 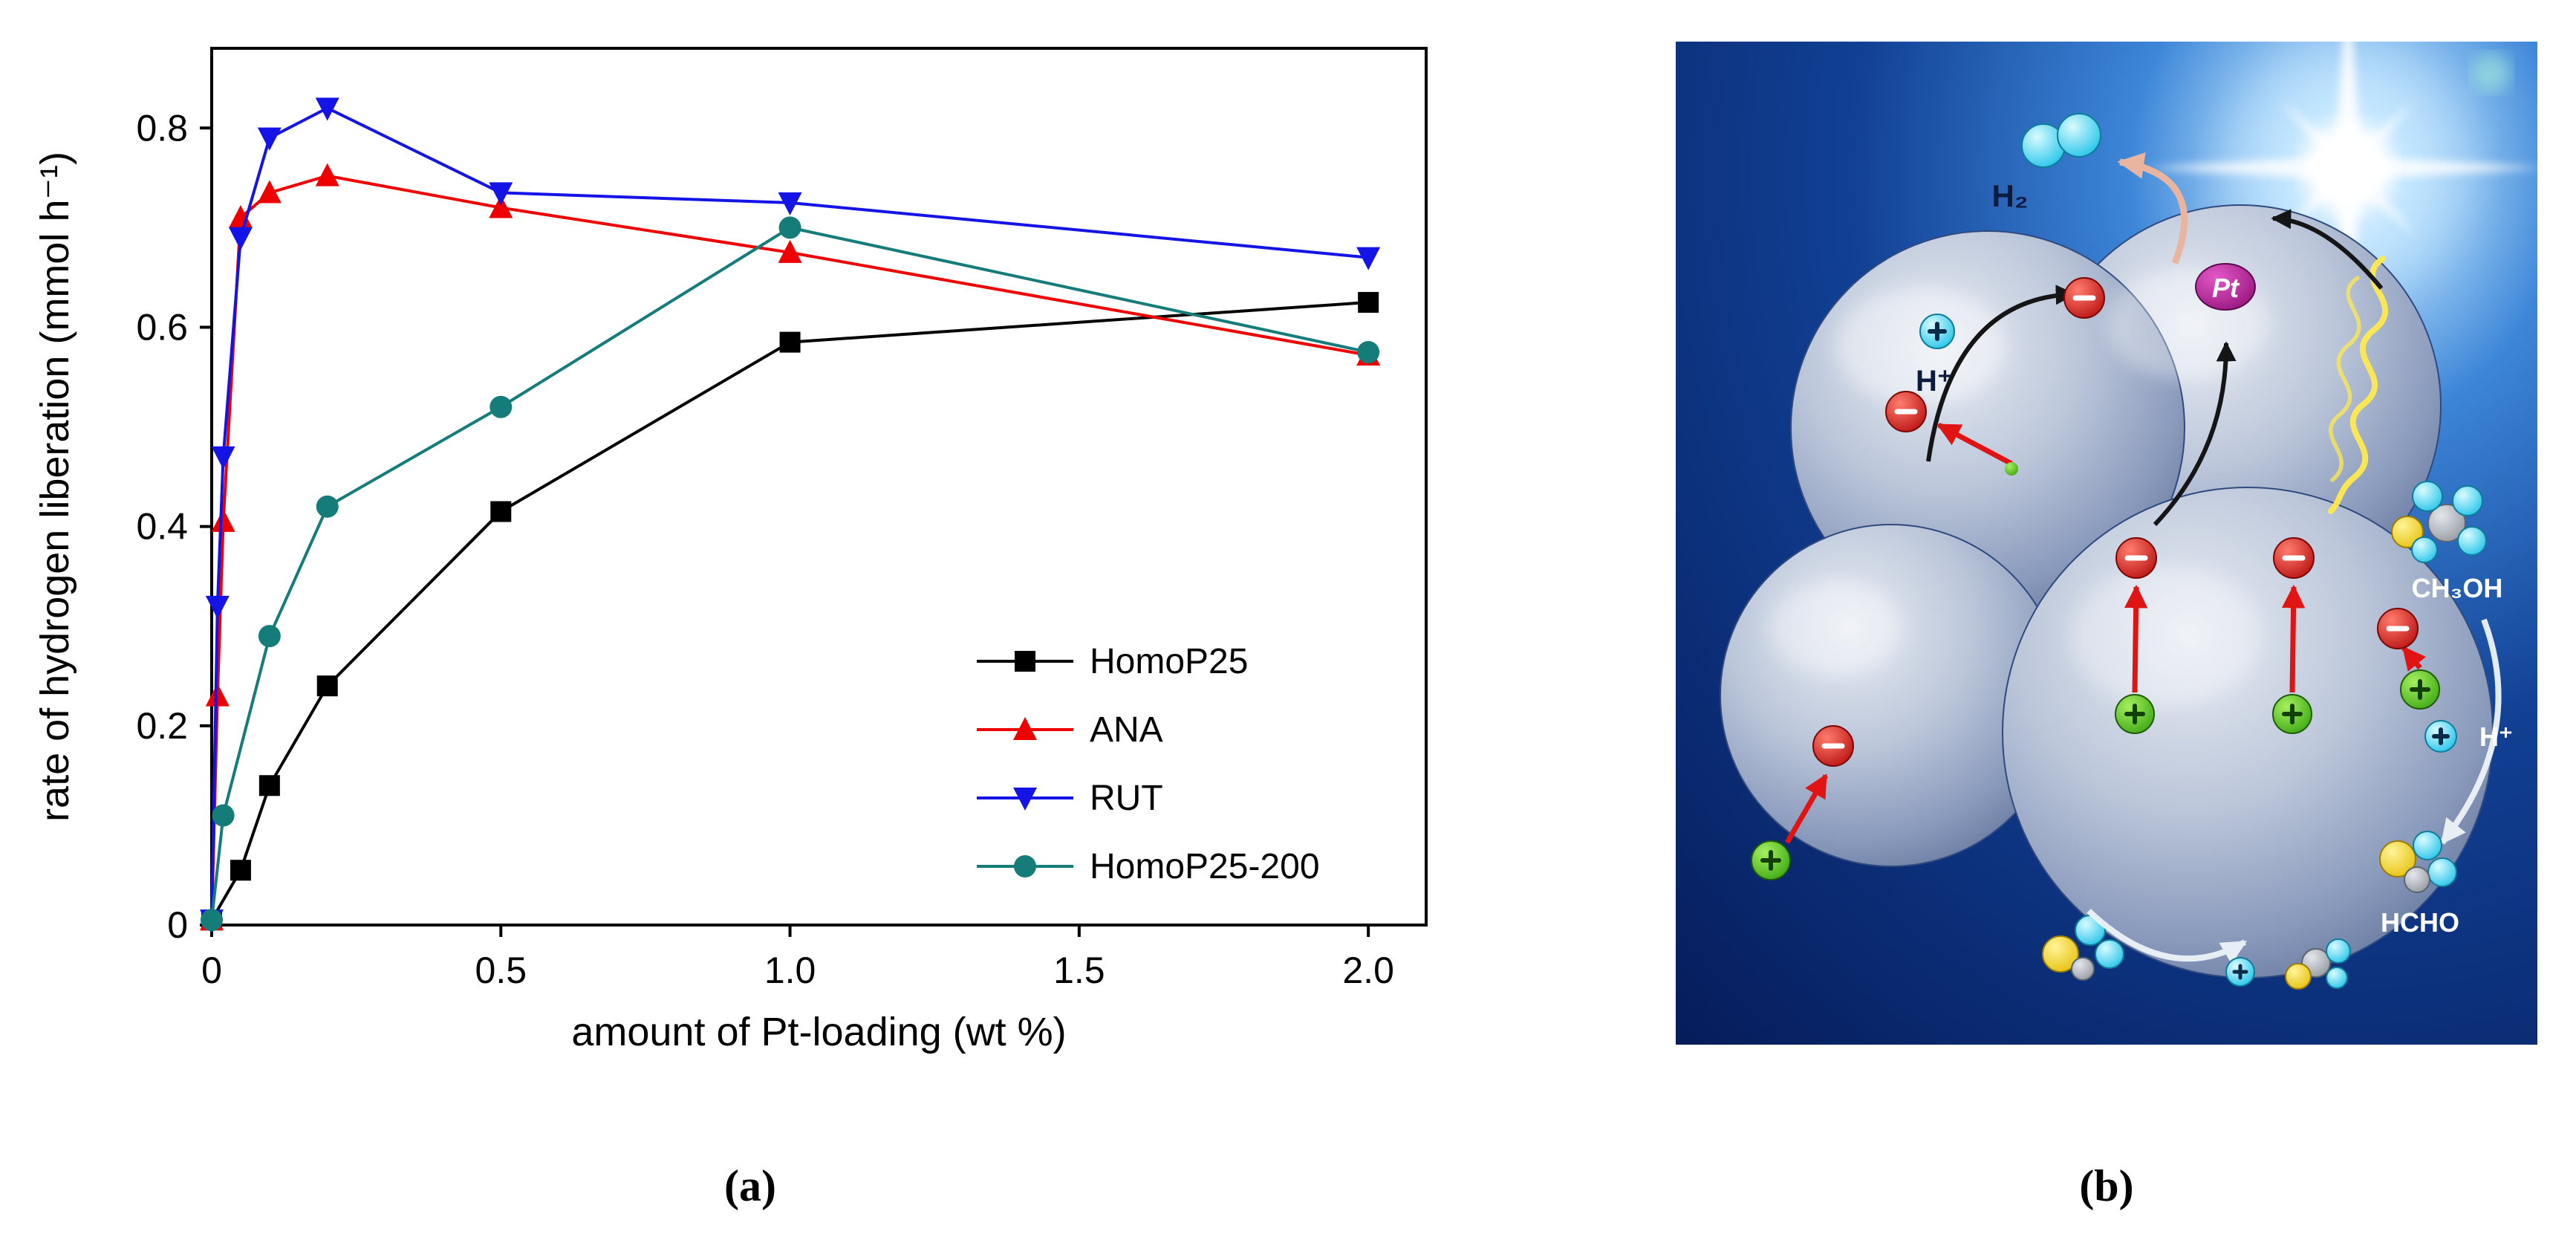 What do you see at coordinates (2090, 189) in the screenshot?
I see `h2-molecule: H₂` at bounding box center [2090, 189].